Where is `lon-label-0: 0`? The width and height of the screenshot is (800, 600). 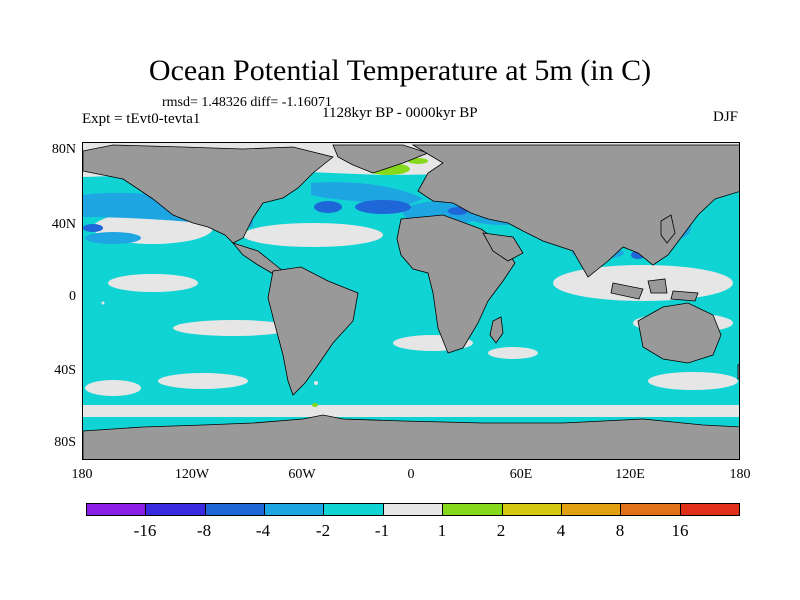
lon-label-0: 0 is located at coordinates (411, 474).